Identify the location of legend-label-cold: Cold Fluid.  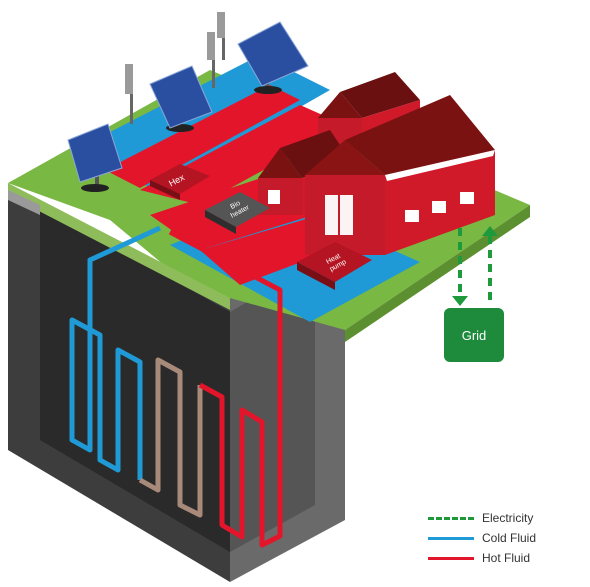
(509, 538).